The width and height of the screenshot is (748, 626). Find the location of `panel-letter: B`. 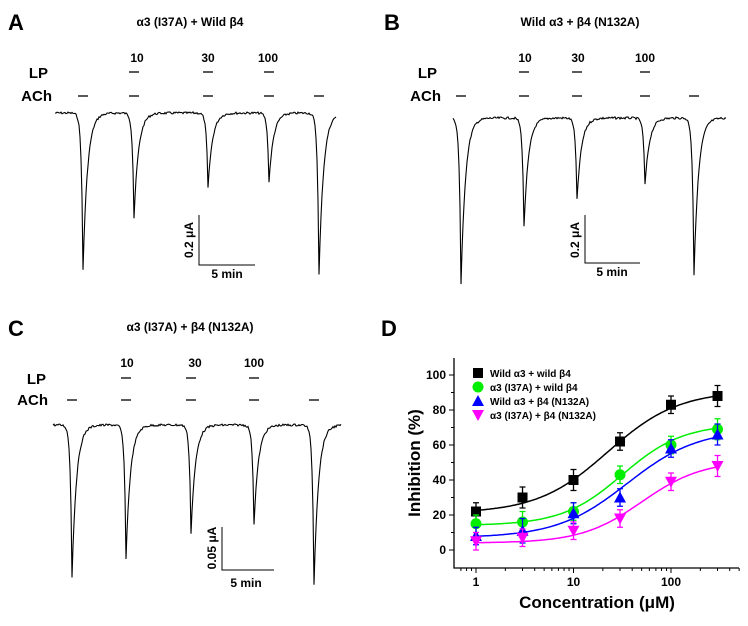

panel-letter: B is located at coordinates (392, 22).